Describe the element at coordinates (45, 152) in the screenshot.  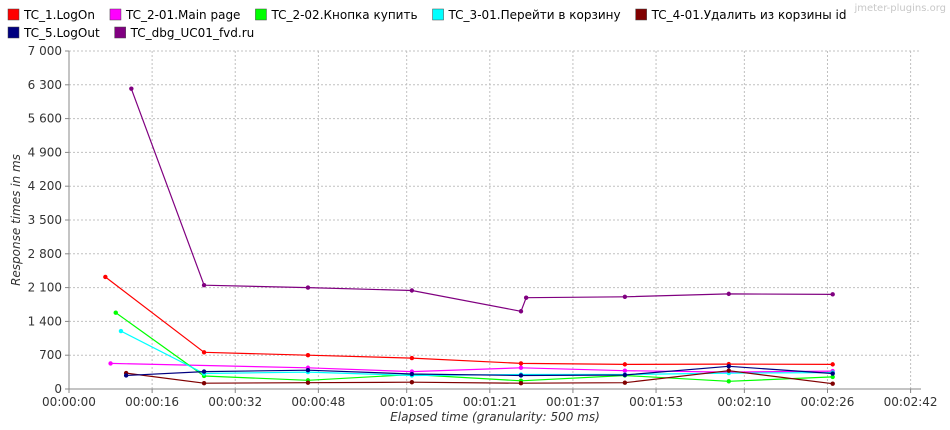
I see `y-tick-label: 4 900` at that location.